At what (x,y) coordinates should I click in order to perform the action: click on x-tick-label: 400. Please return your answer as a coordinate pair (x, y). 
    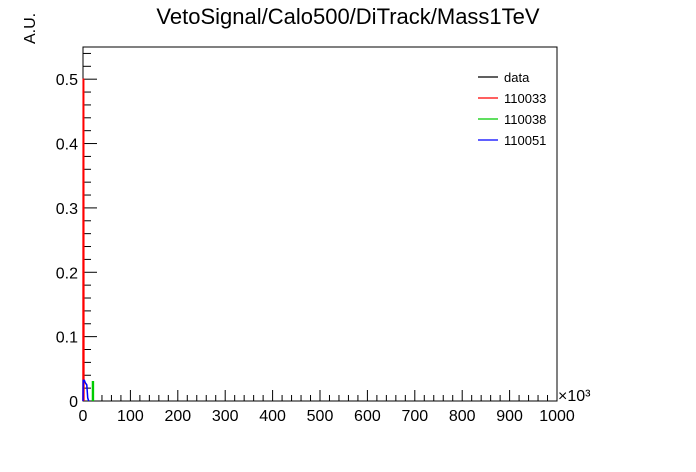
    Looking at the image, I should click on (272, 416).